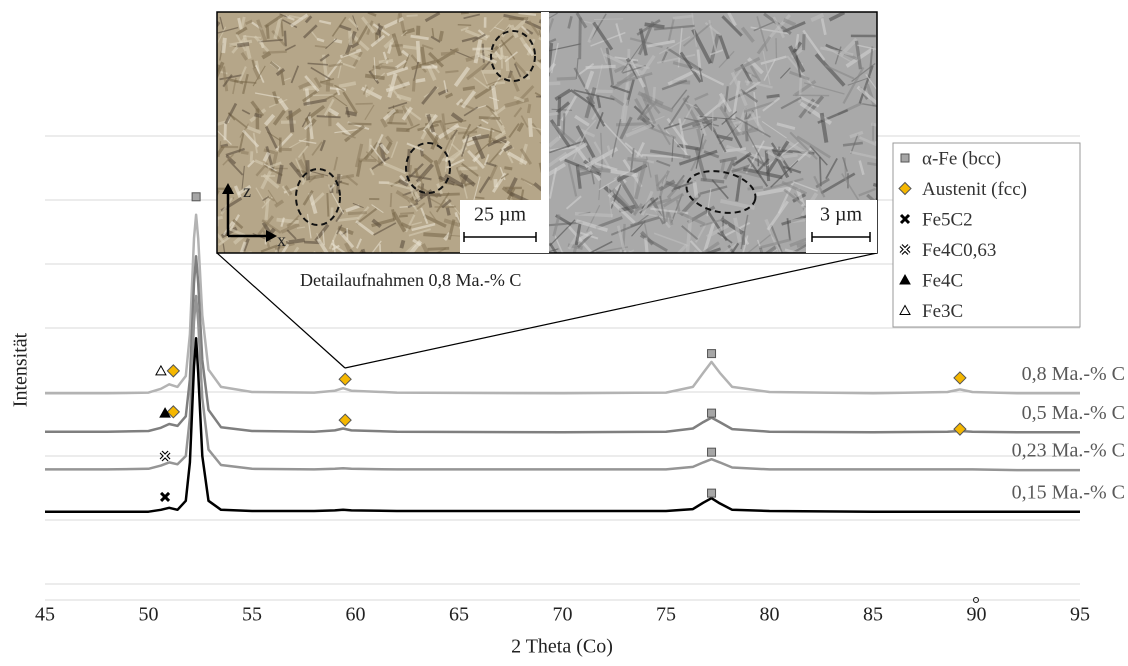 This screenshot has width=1128, height=666. I want to click on axes-arrow, so click(248, 214).